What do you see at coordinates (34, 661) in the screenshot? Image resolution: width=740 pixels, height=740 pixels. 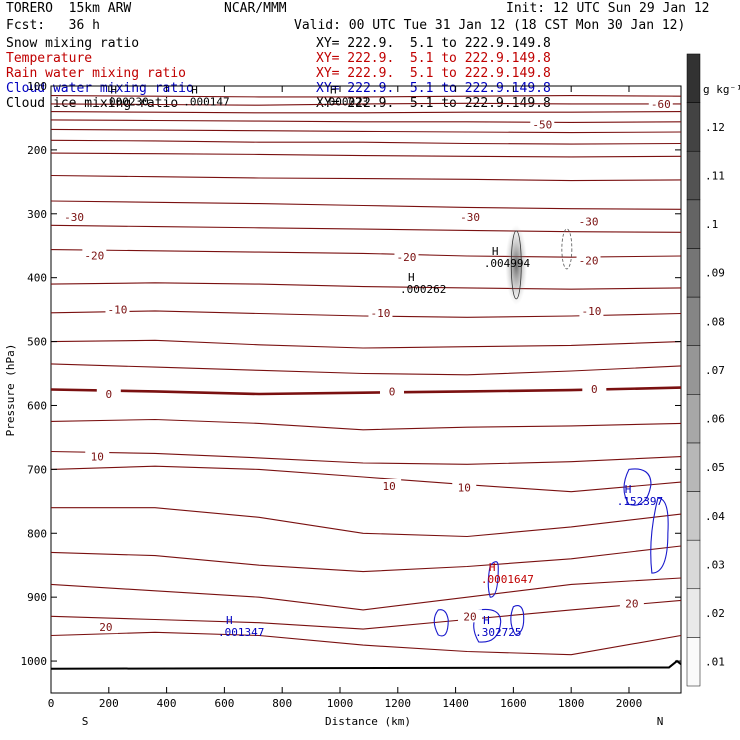 I see `y-tick-label: 1000` at bounding box center [34, 661].